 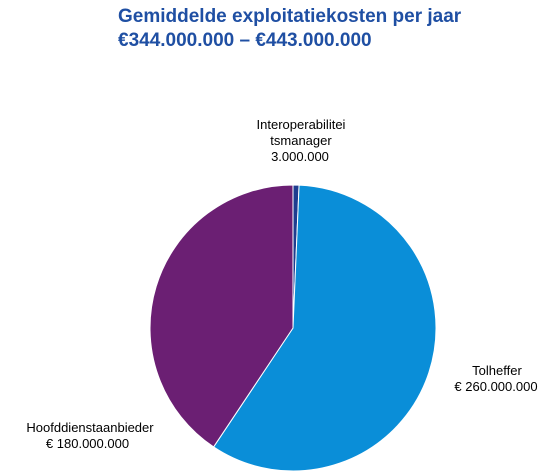 What do you see at coordinates (300, 156) in the screenshot?
I see `value-label: 3.000.000` at bounding box center [300, 156].